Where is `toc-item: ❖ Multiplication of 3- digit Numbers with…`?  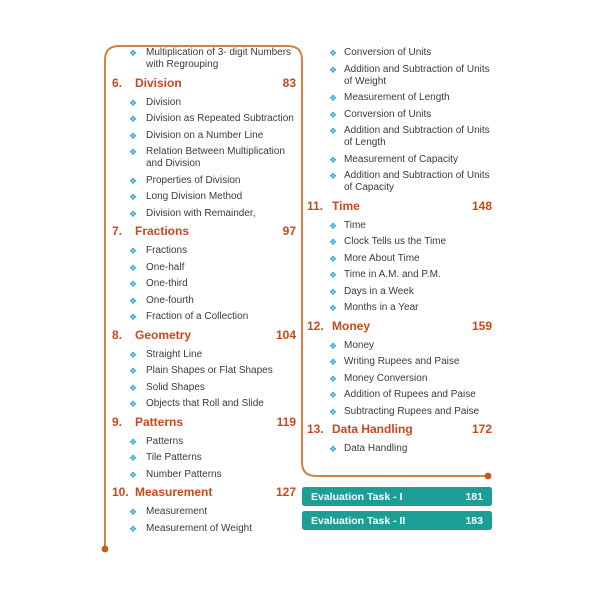
toc-item: ❖ Multiplication of 3- digit Numbers with… is located at coordinates (202, 59).